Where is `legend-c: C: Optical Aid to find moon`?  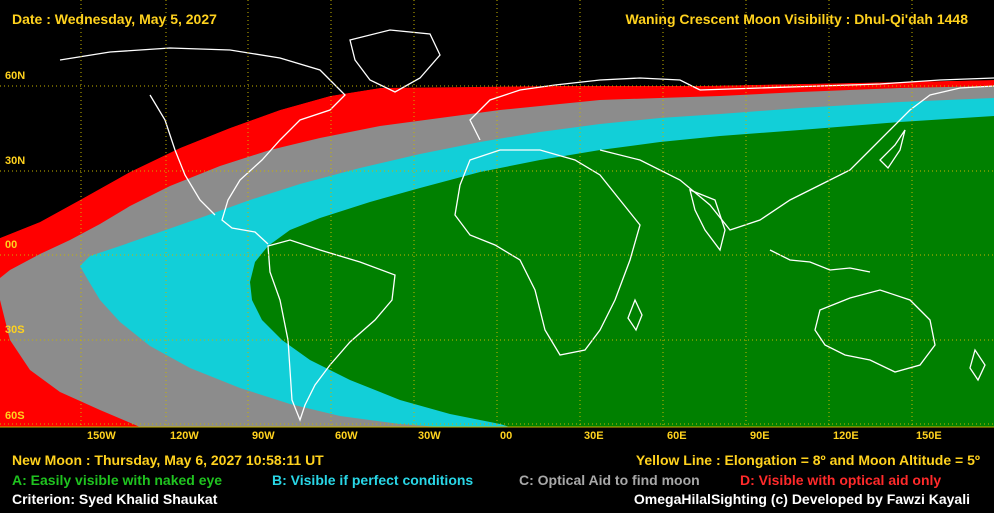
legend-c: C: Optical Aid to find moon is located at coordinates (609, 480).